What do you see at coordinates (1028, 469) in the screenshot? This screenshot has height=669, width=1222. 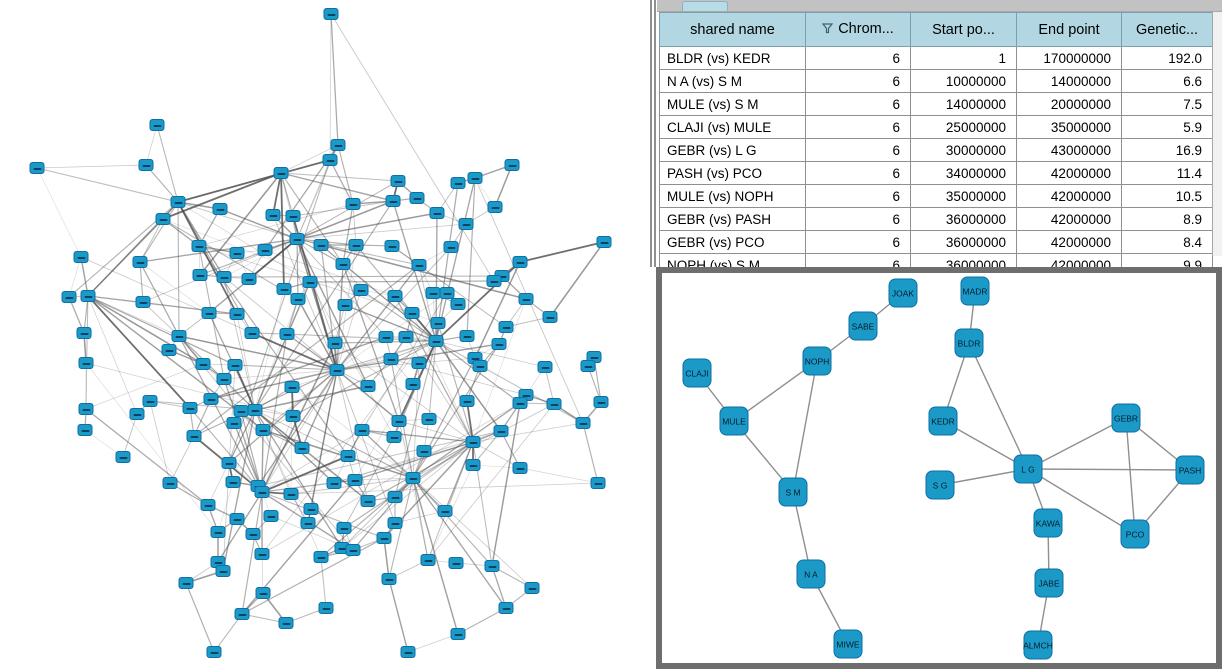 I see `graph-node-l-g: L G` at bounding box center [1028, 469].